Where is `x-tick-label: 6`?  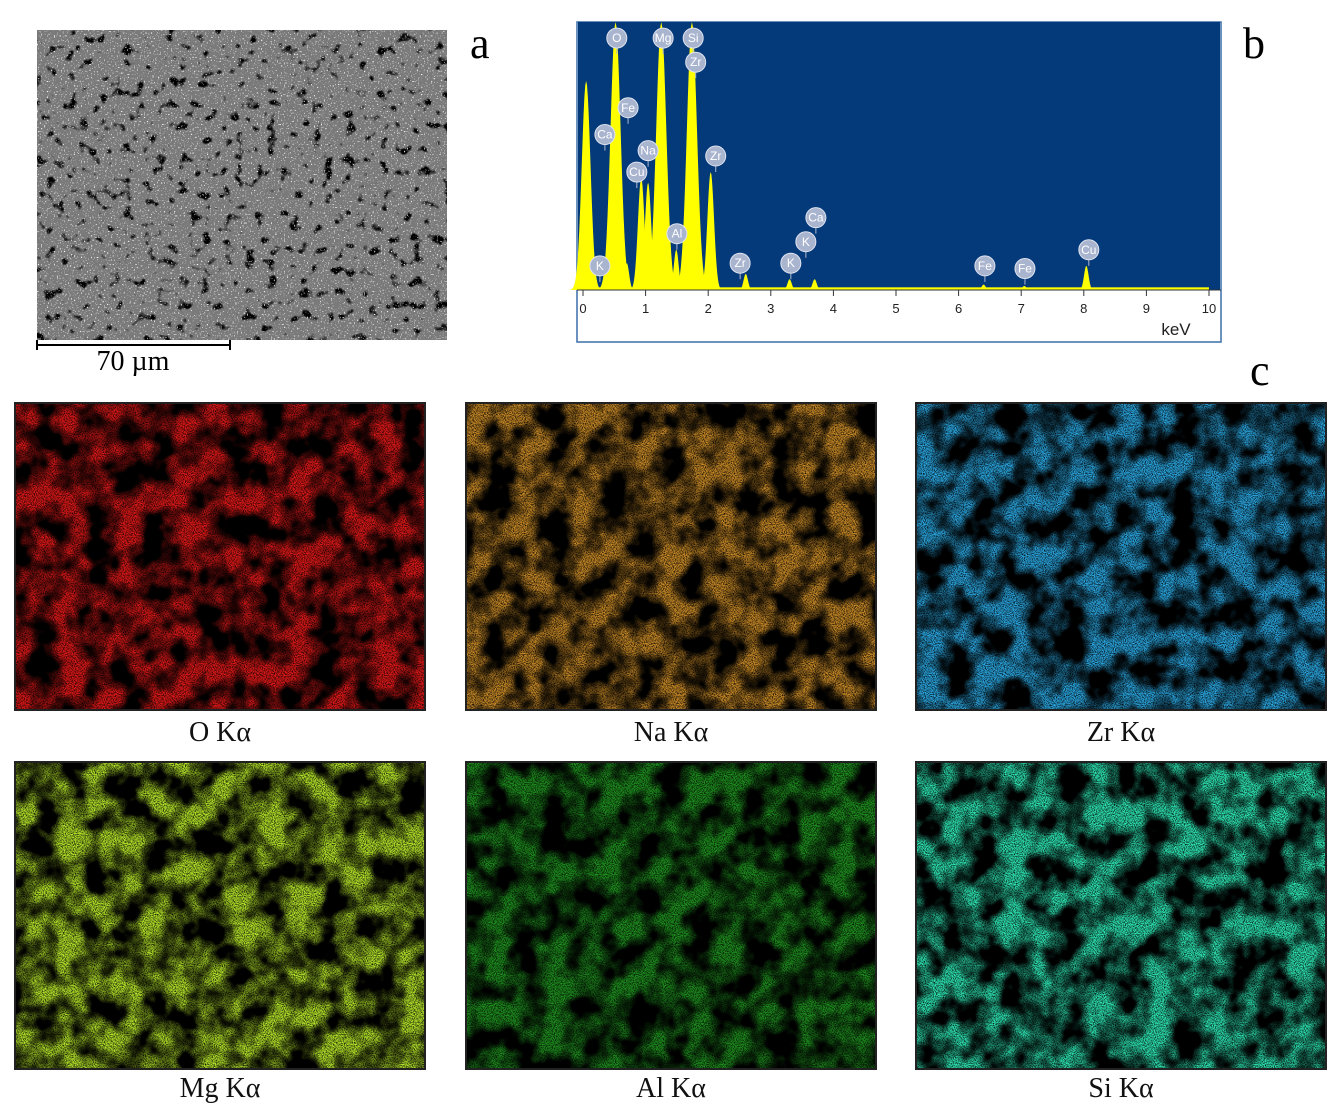 x-tick-label: 6 is located at coordinates (958, 308).